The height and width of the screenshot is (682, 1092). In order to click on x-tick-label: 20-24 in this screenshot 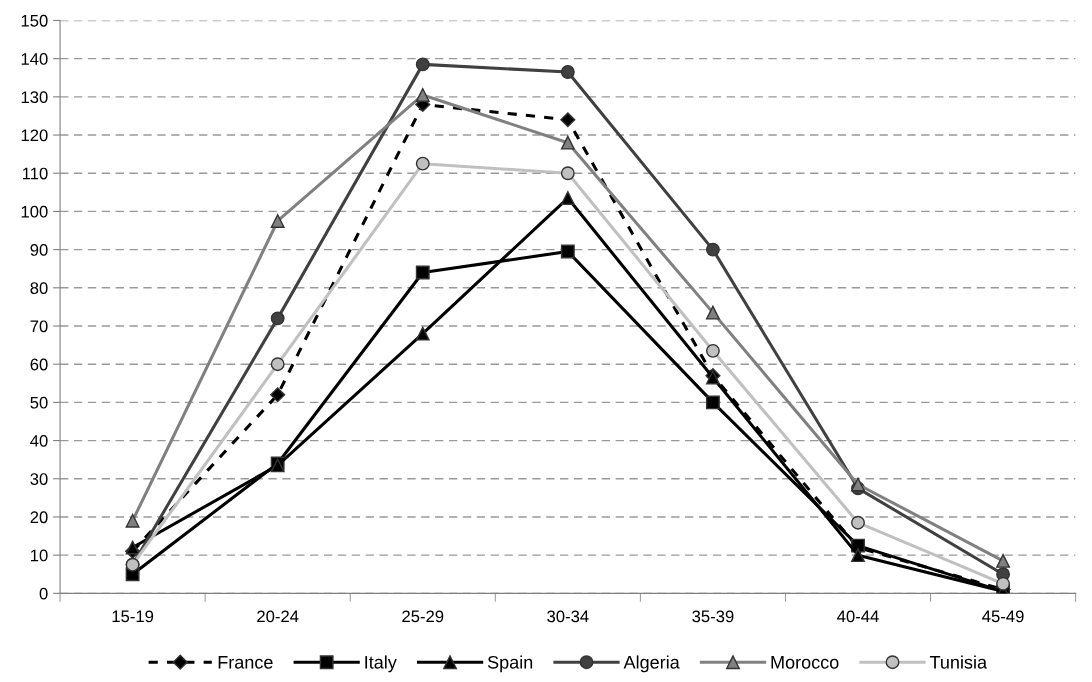, I will do `click(278, 616)`.